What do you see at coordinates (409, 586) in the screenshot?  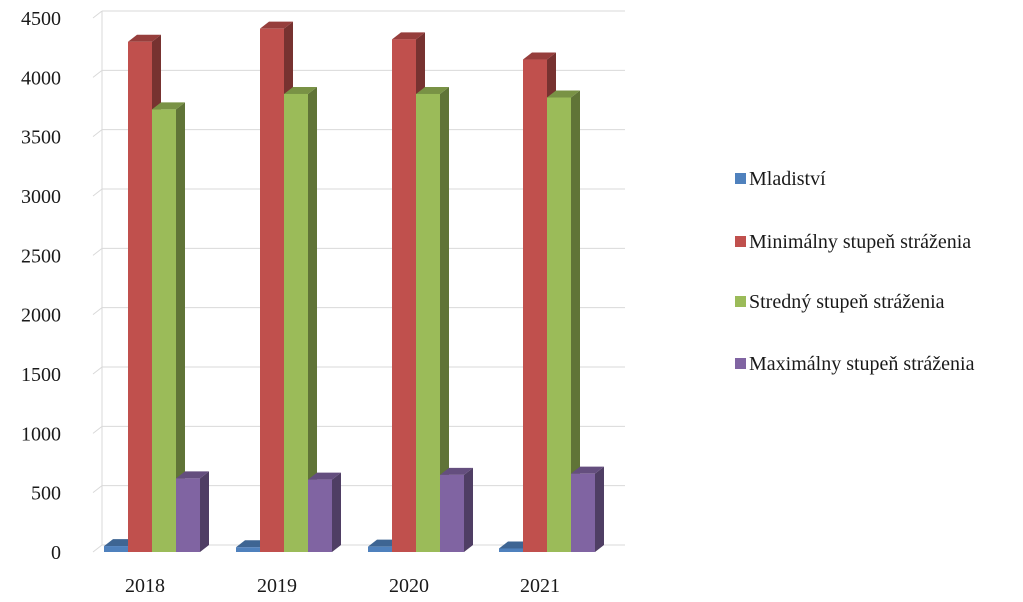 I see `x-tick-label: 2020` at bounding box center [409, 586].